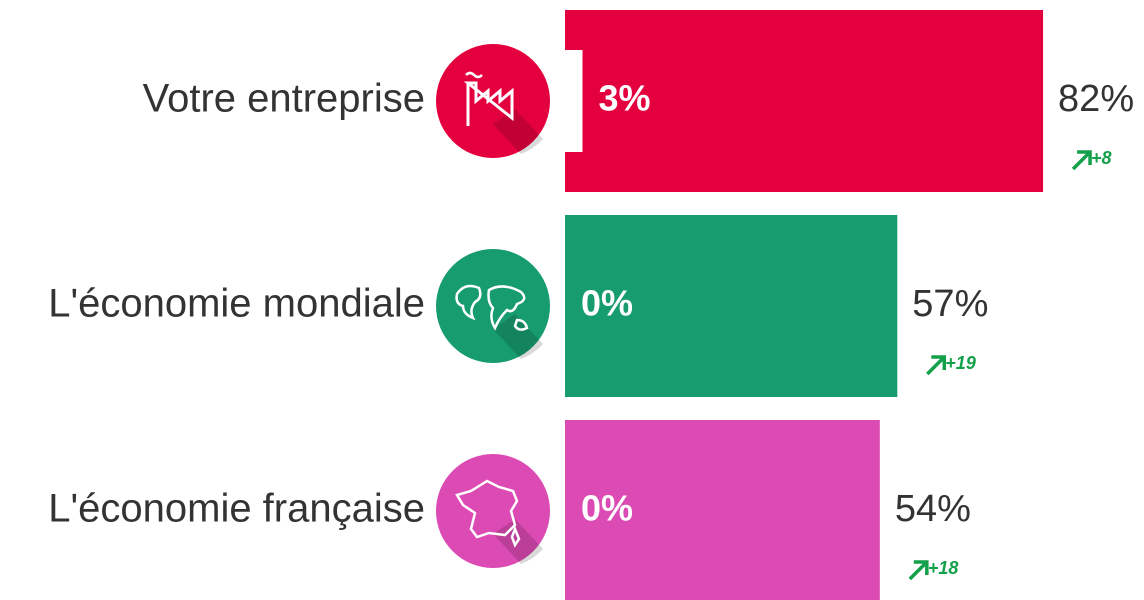 The image size is (1144, 600). Describe the element at coordinates (960, 363) in the screenshot. I see `change-label: +19` at that location.